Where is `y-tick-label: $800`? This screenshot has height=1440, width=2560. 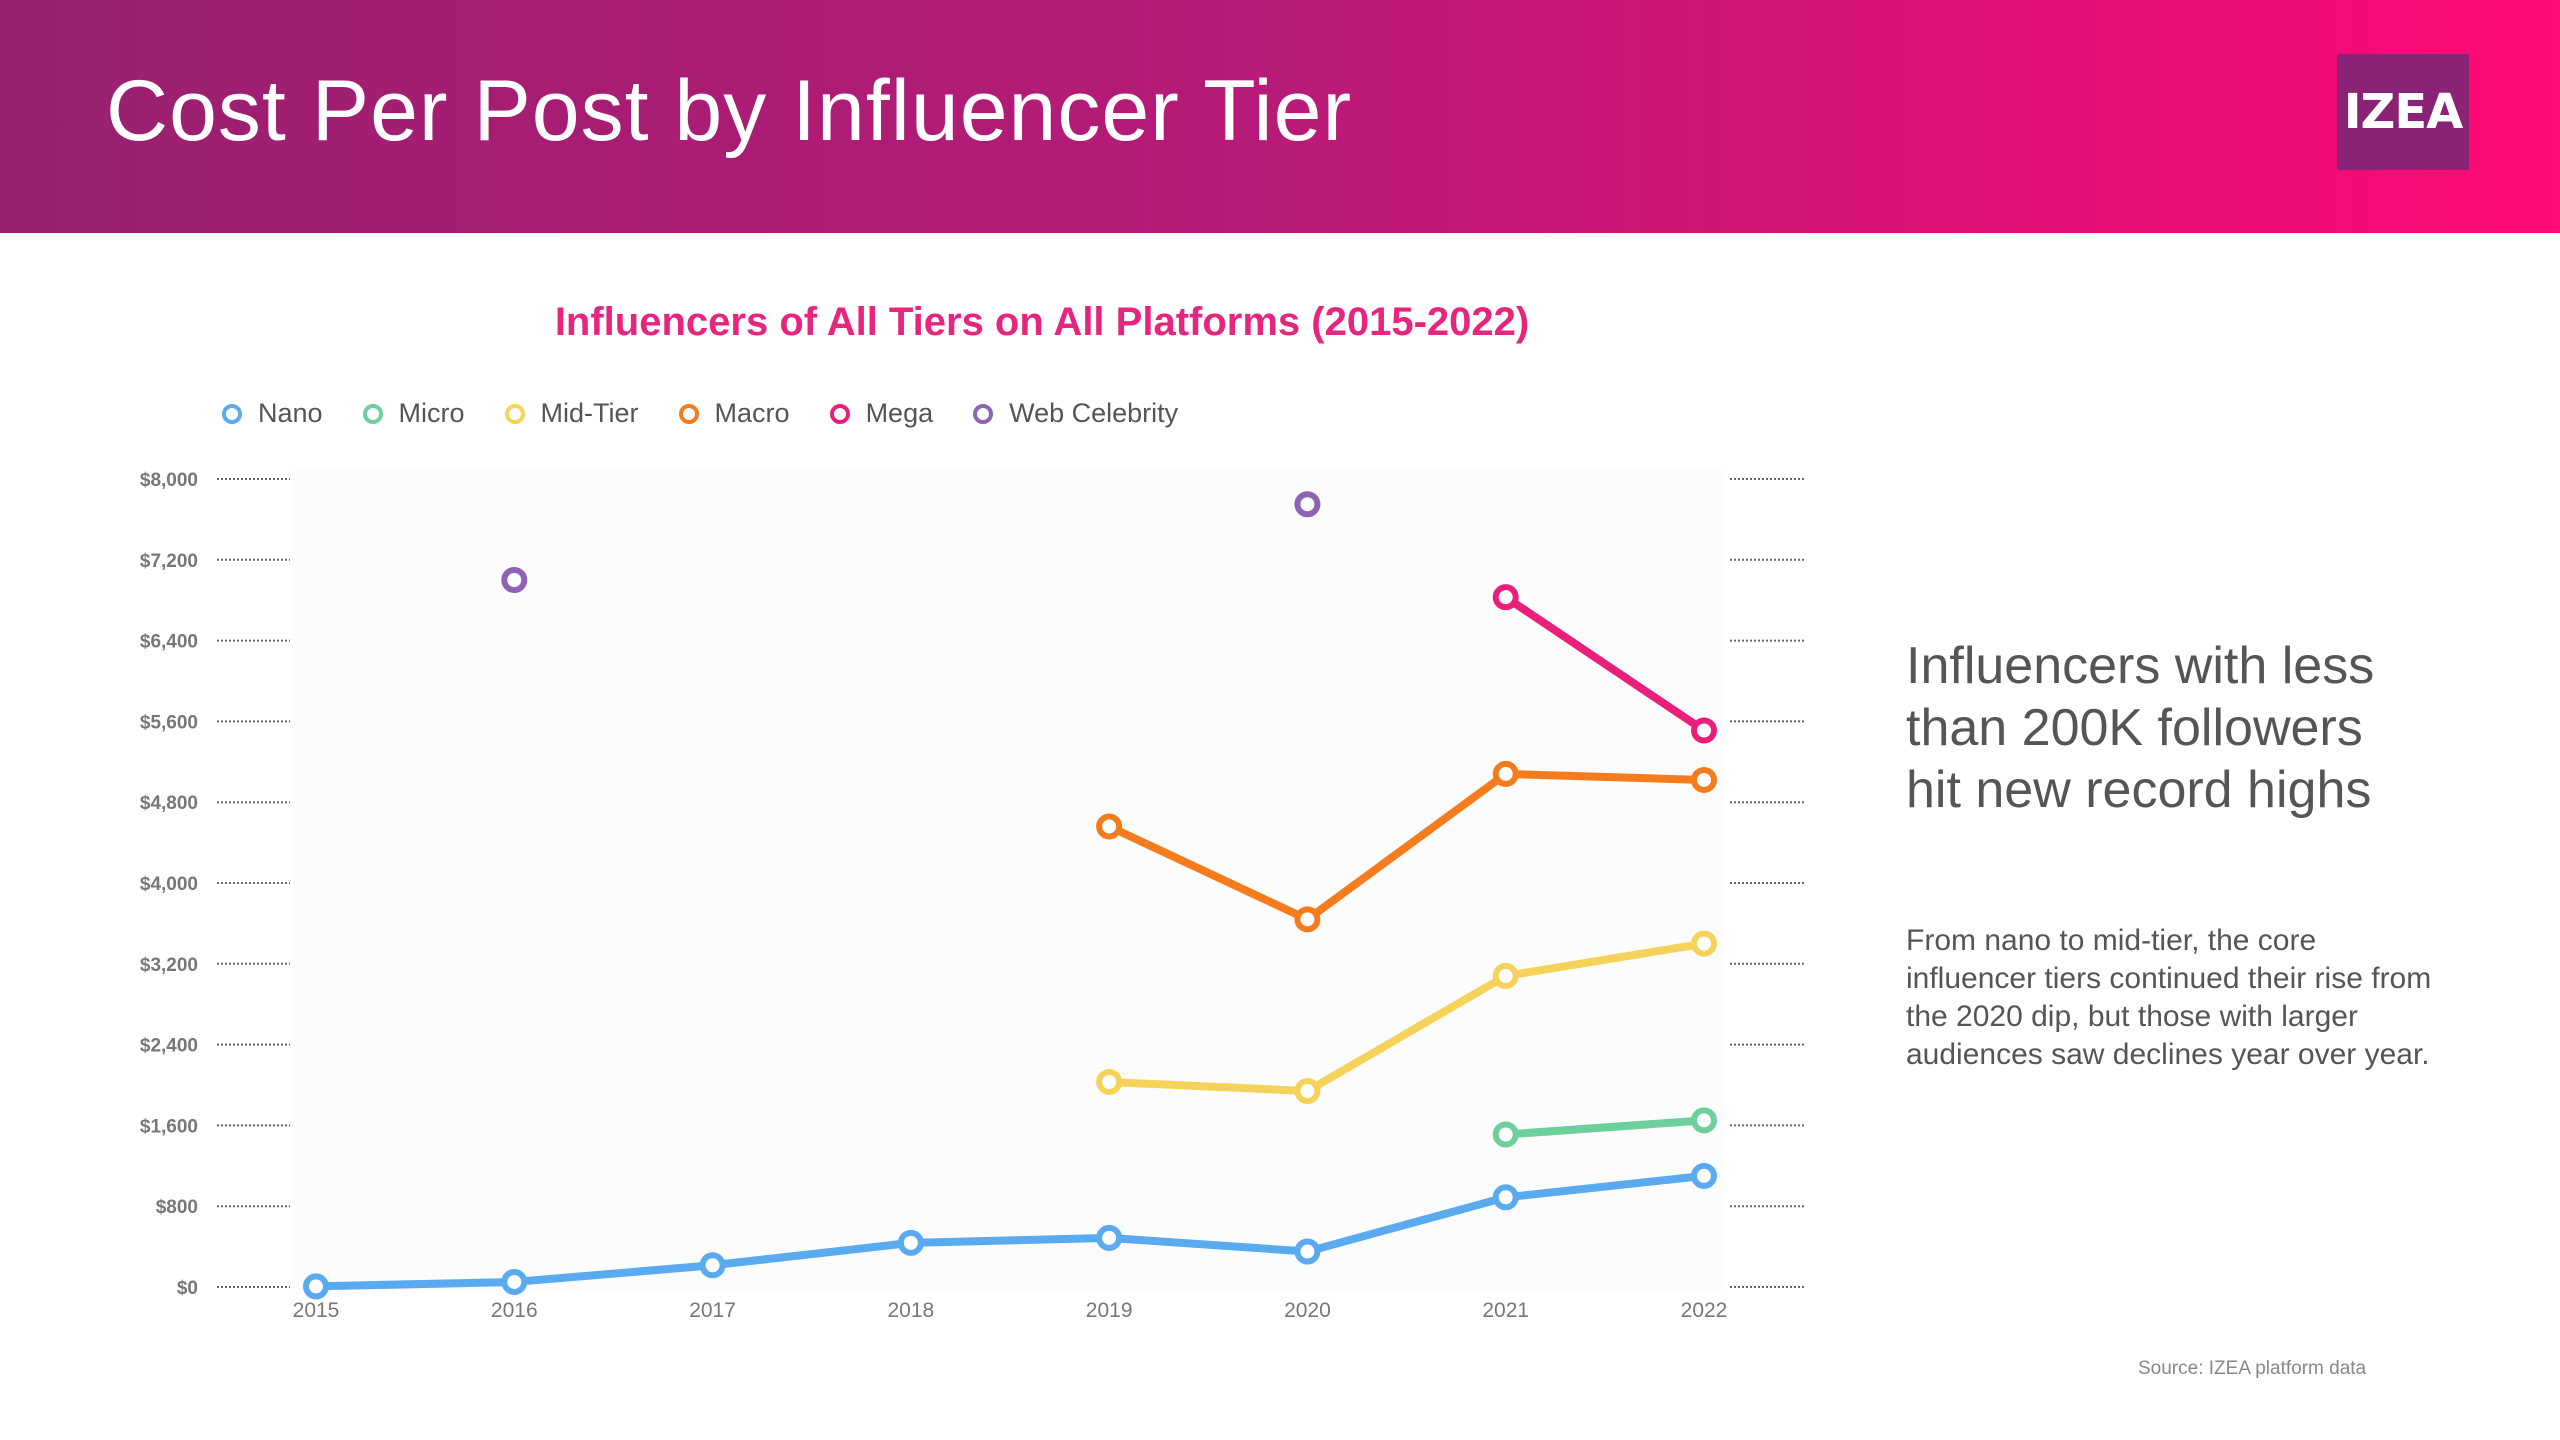 y-tick-label: $800 is located at coordinates (177, 1207).